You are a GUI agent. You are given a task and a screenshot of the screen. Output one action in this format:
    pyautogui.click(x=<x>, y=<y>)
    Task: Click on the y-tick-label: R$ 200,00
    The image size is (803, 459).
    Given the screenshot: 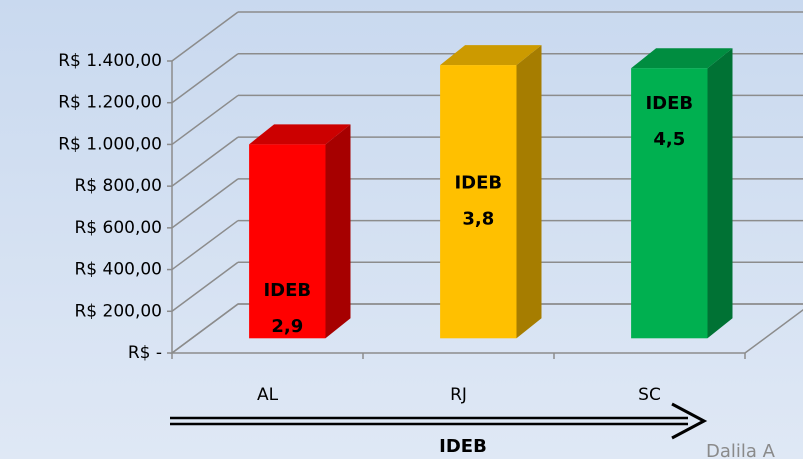 What is the action you would take?
    pyautogui.click(x=118, y=311)
    